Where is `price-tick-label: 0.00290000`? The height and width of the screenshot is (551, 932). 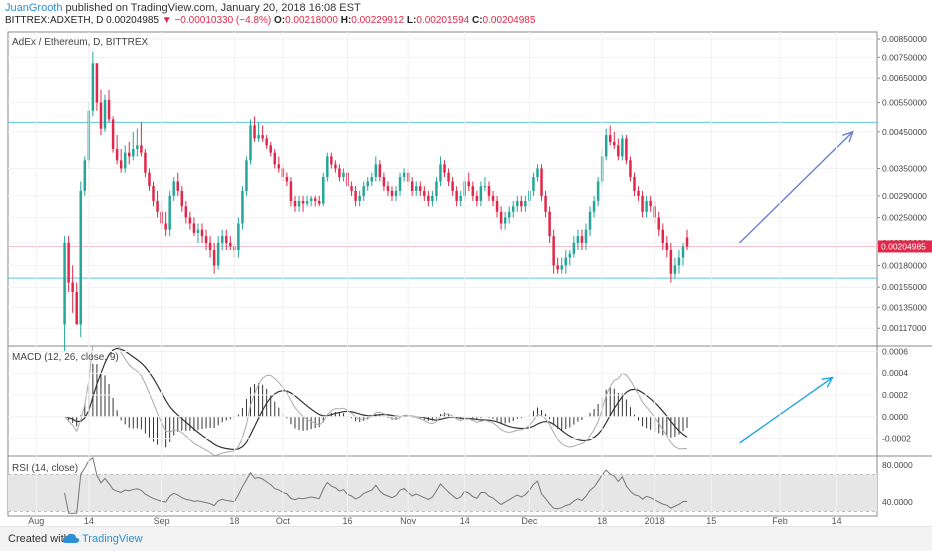
price-tick-label: 0.00290000 is located at coordinates (904, 196).